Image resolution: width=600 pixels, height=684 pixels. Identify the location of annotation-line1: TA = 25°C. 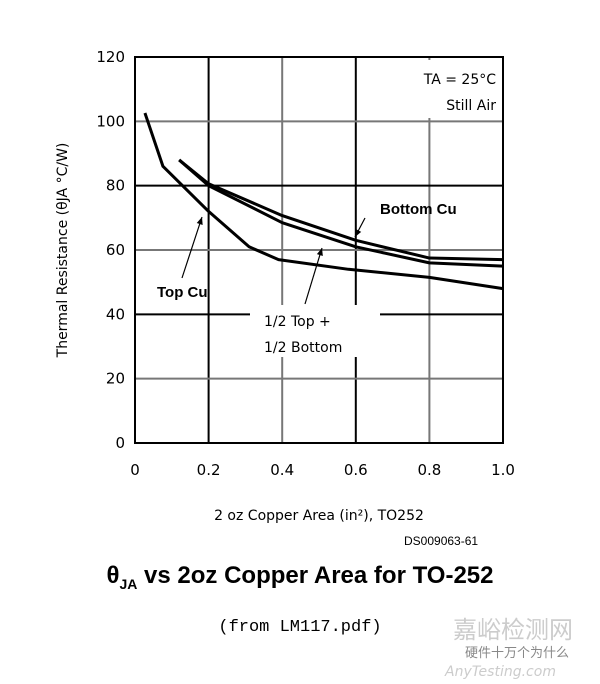
(459, 80).